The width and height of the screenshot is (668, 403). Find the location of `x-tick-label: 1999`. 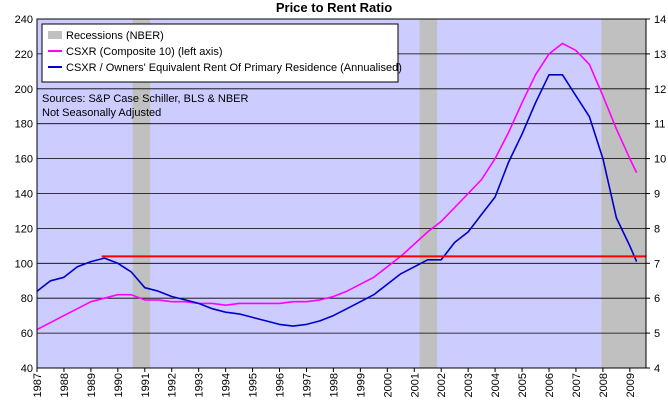

x-tick-label: 1999 is located at coordinates (361, 385).